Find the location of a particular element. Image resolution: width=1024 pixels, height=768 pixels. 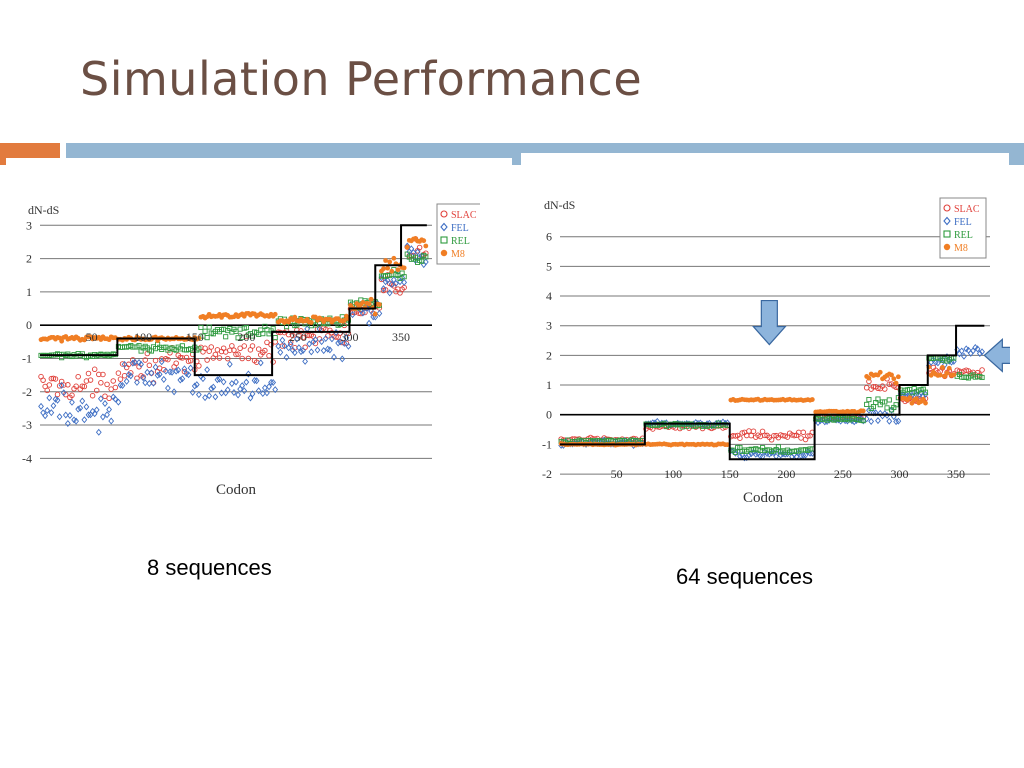

legend-marker-rel is located at coordinates (947, 234).